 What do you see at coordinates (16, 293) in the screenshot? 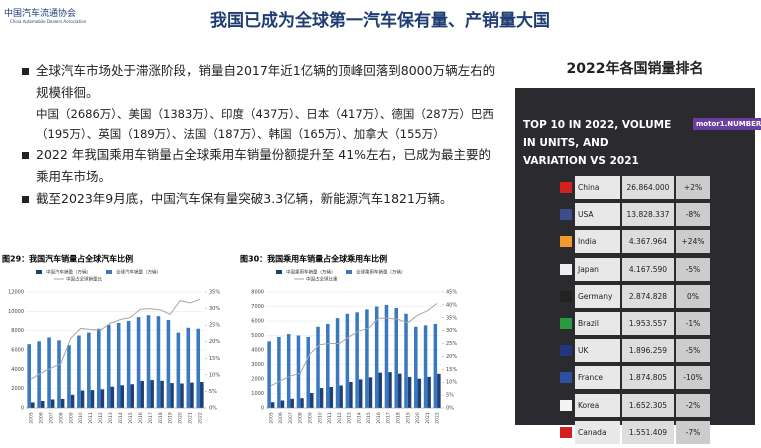
I see `y-tick-label: 12000` at bounding box center [16, 293].